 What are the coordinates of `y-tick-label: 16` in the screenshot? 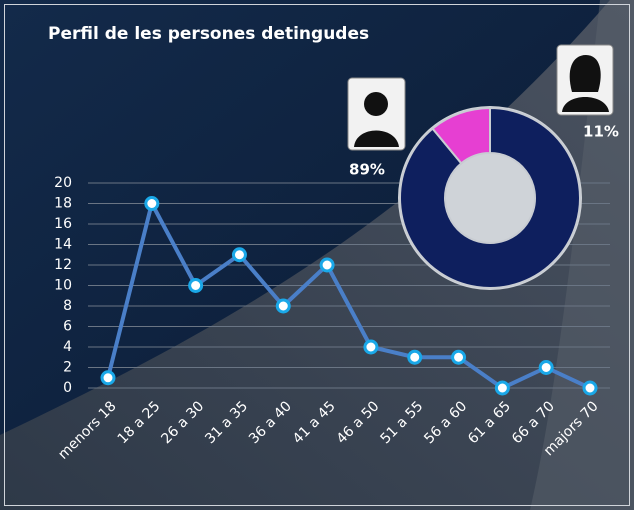 It's located at (63, 224).